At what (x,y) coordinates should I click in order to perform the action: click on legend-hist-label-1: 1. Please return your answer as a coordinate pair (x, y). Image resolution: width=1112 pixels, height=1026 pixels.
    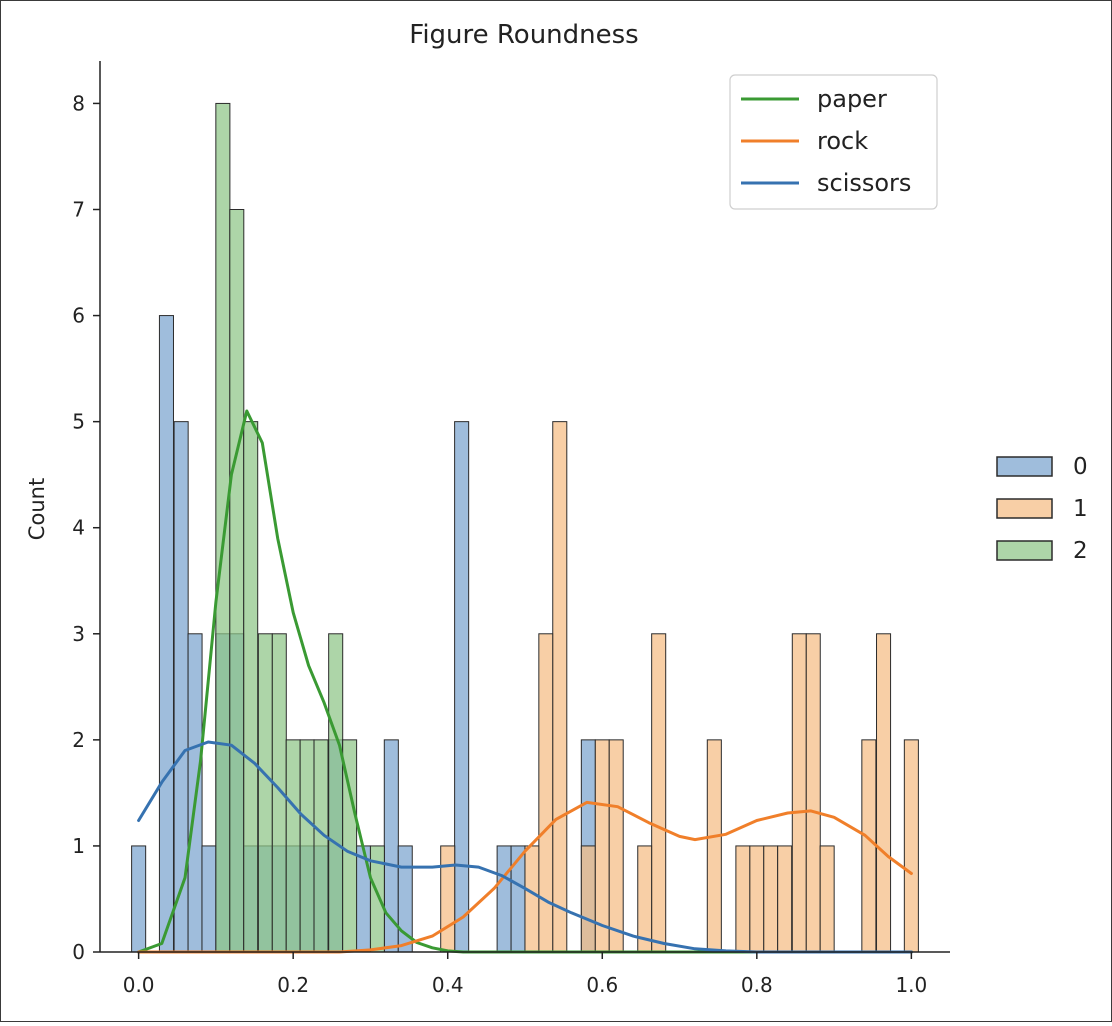
    Looking at the image, I should click on (1080, 509).